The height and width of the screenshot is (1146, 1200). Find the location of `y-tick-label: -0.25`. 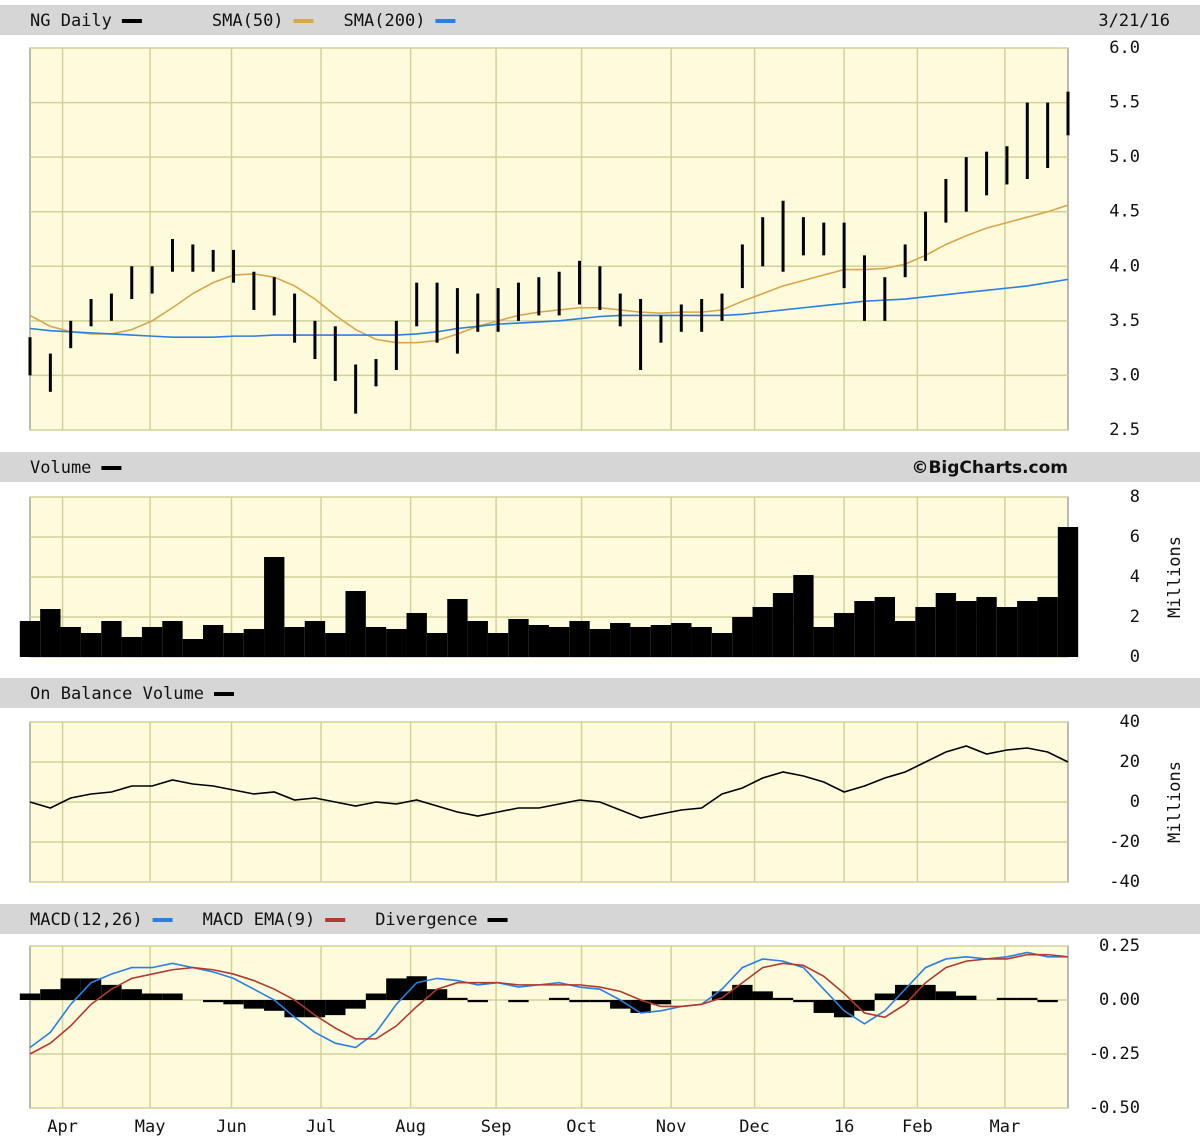

y-tick-label: -0.25 is located at coordinates (1114, 1054).